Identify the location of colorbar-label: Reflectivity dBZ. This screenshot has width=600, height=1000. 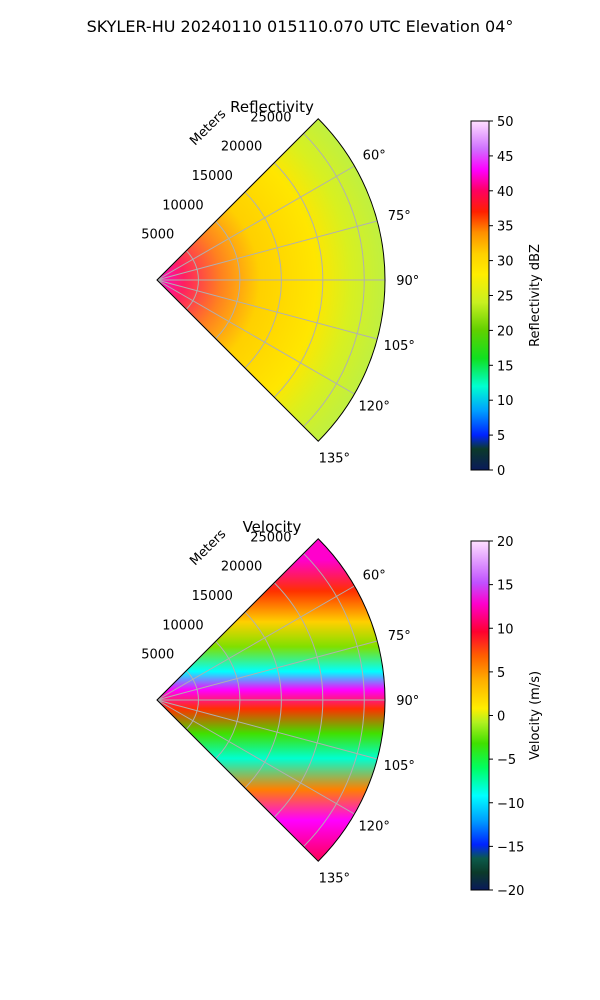
(535, 295).